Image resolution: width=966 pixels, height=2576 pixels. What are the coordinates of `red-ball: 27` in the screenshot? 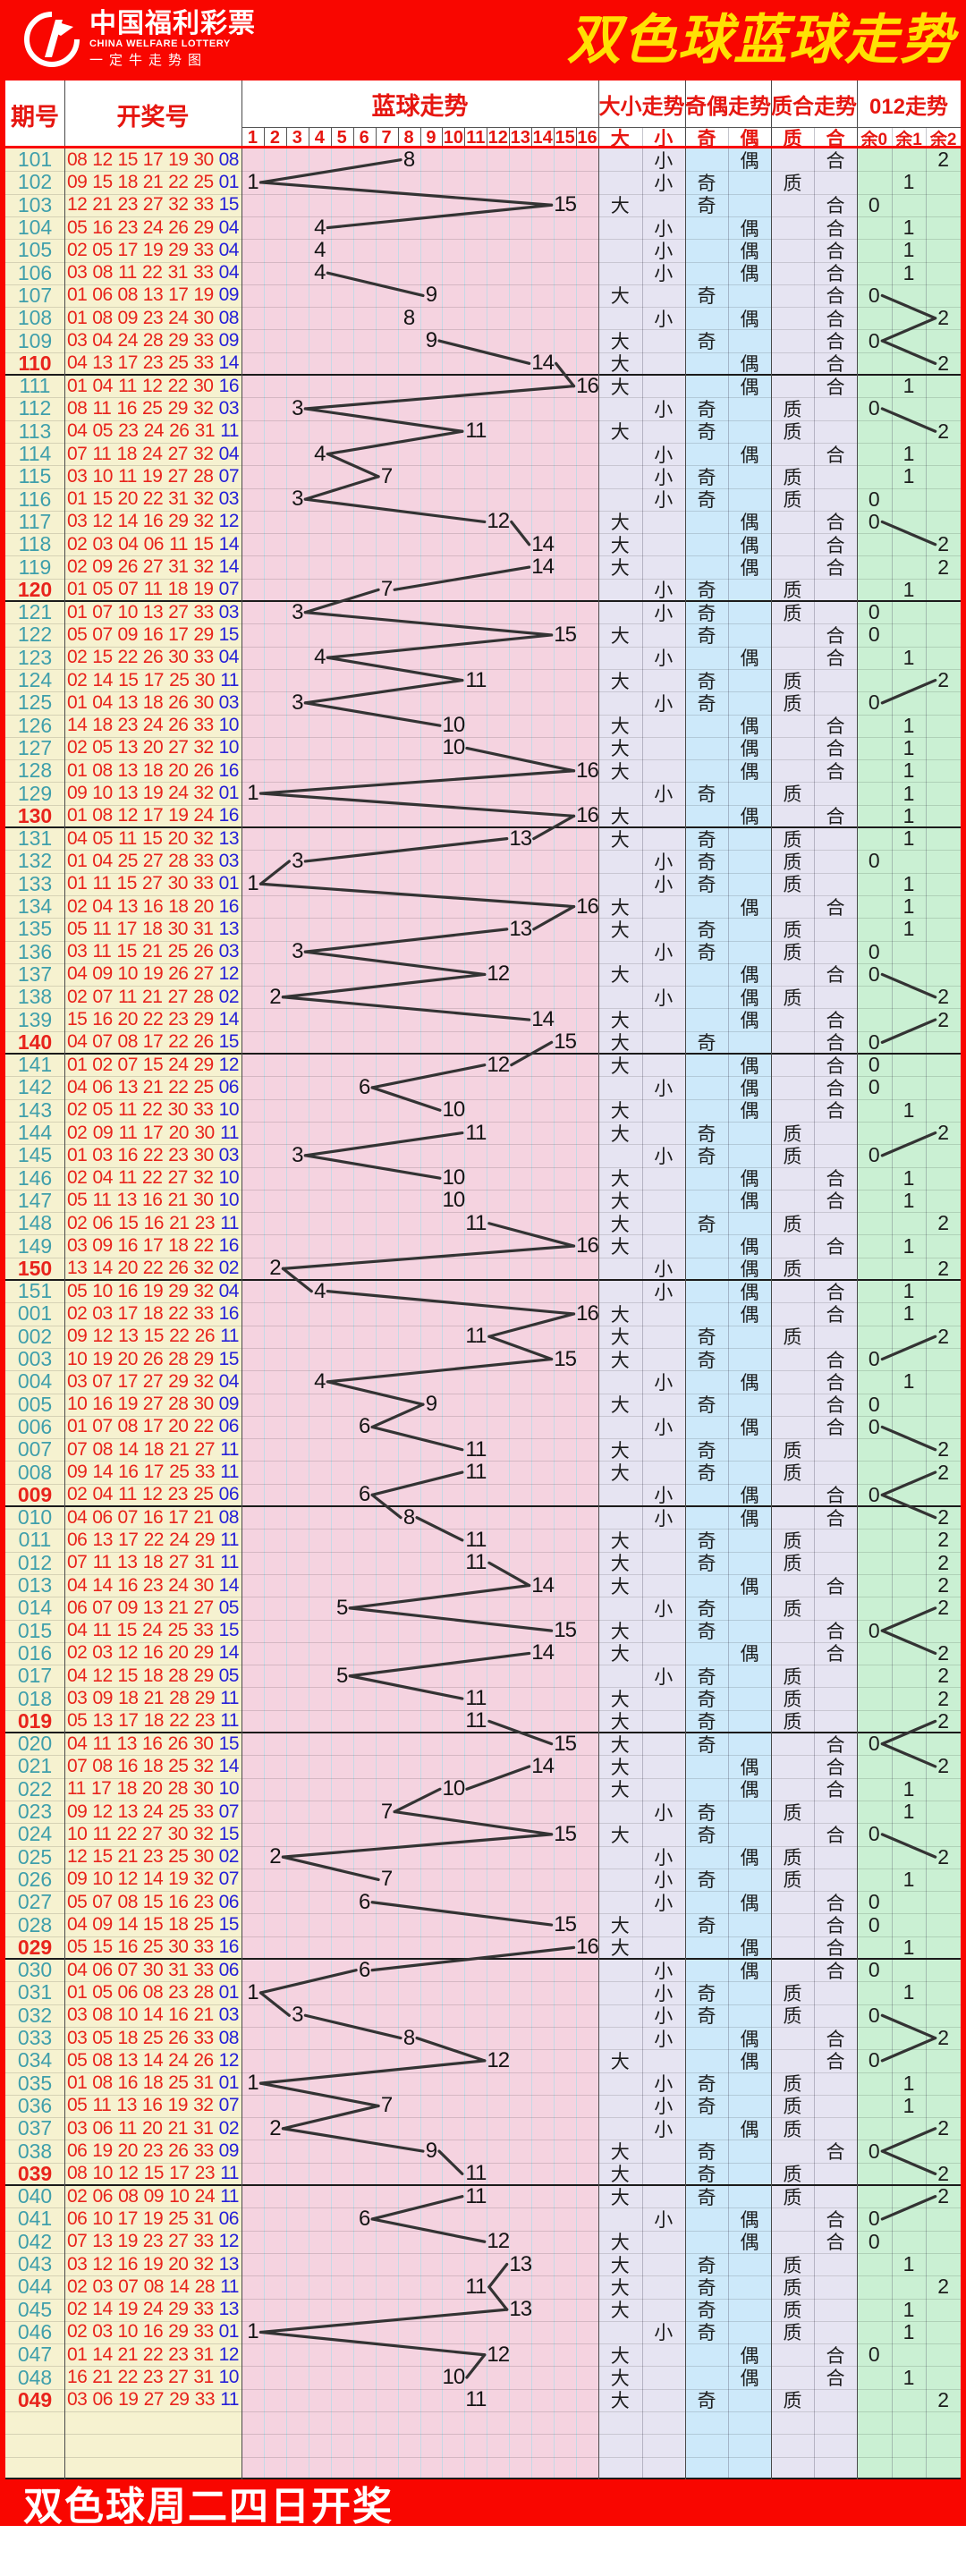 It's located at (178, 996).